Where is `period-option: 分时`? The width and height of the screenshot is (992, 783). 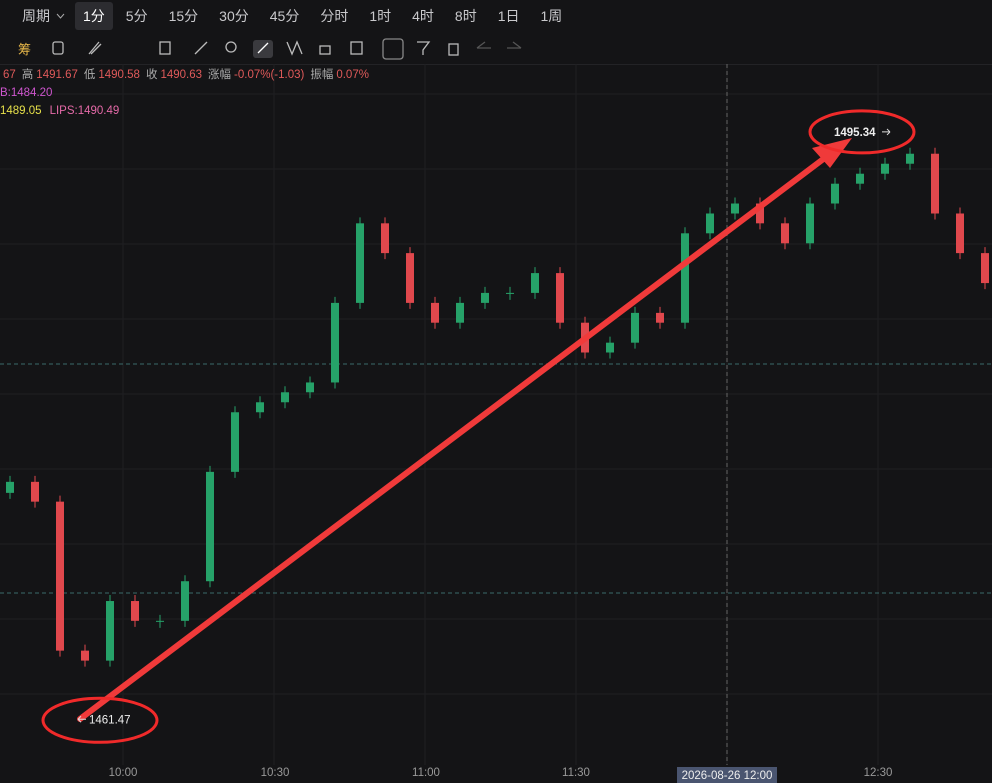 period-option: 分时 is located at coordinates (334, 16).